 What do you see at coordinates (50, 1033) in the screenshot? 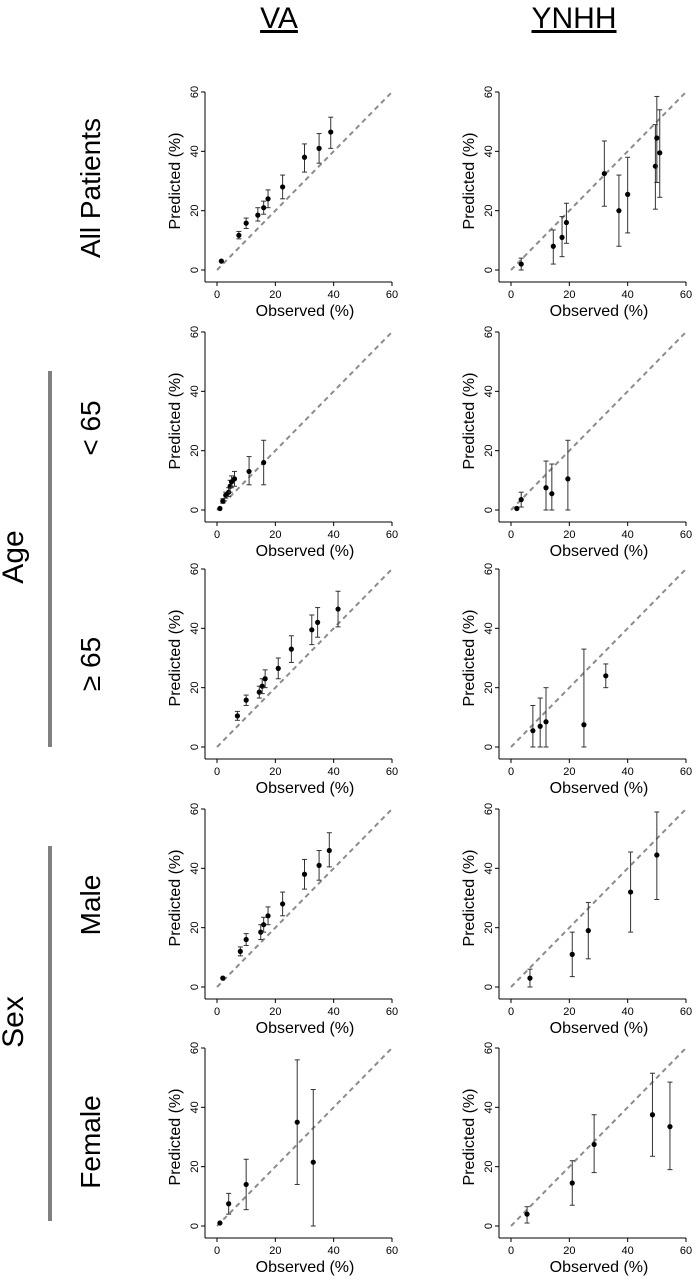
I see `group-bar-sex` at bounding box center [50, 1033].